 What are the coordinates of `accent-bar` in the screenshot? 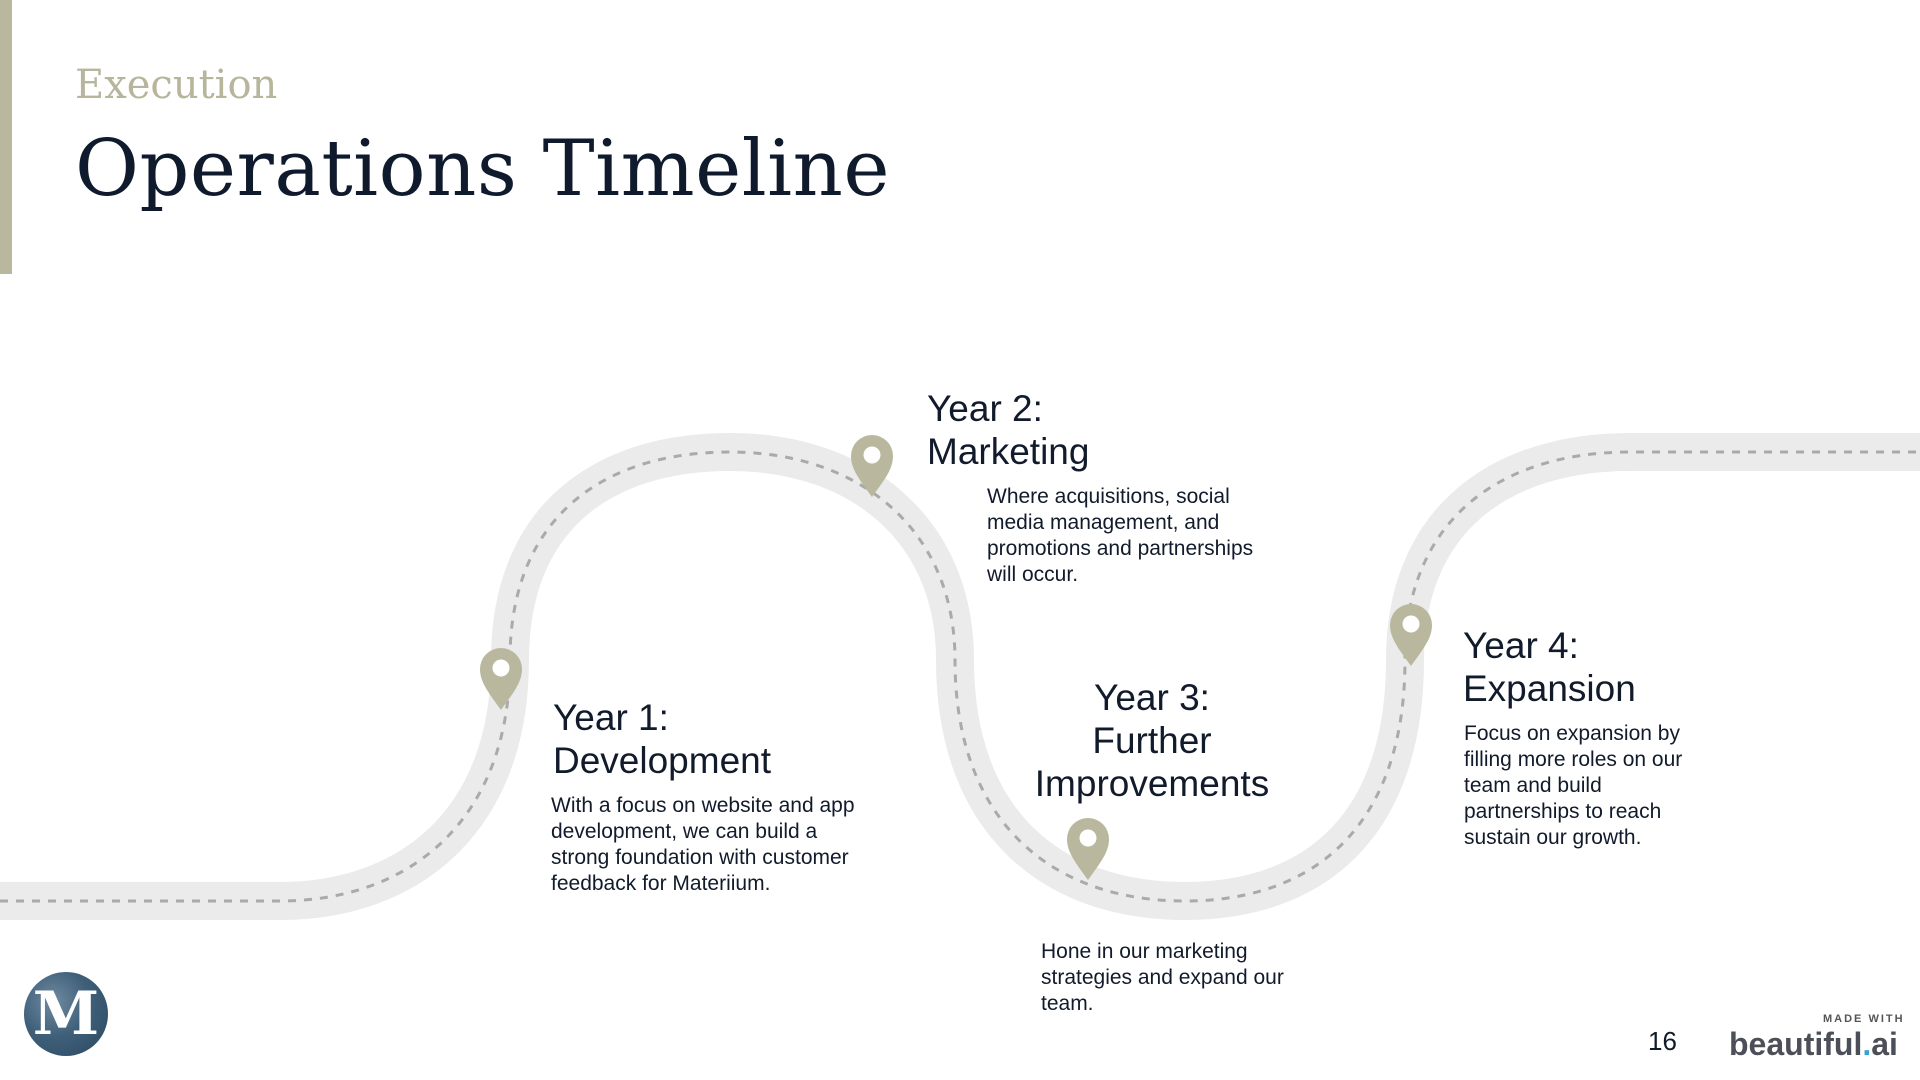 It's located at (6, 137).